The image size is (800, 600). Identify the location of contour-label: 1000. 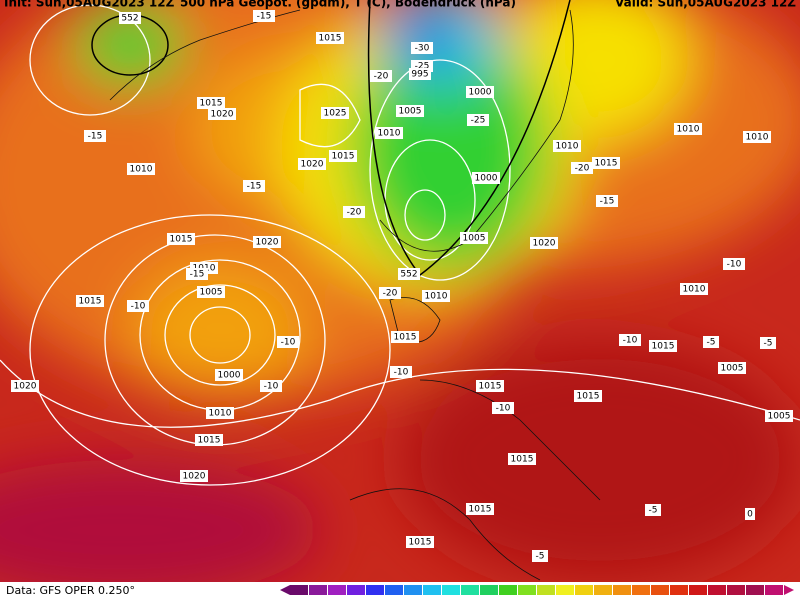
(229, 376).